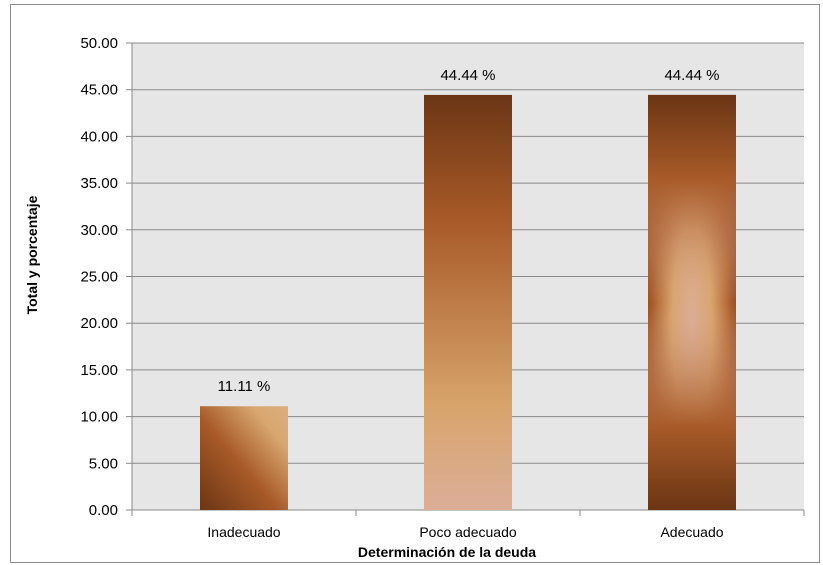 The image size is (823, 565). What do you see at coordinates (99, 417) in the screenshot?
I see `y-tick-label: 10.00` at bounding box center [99, 417].